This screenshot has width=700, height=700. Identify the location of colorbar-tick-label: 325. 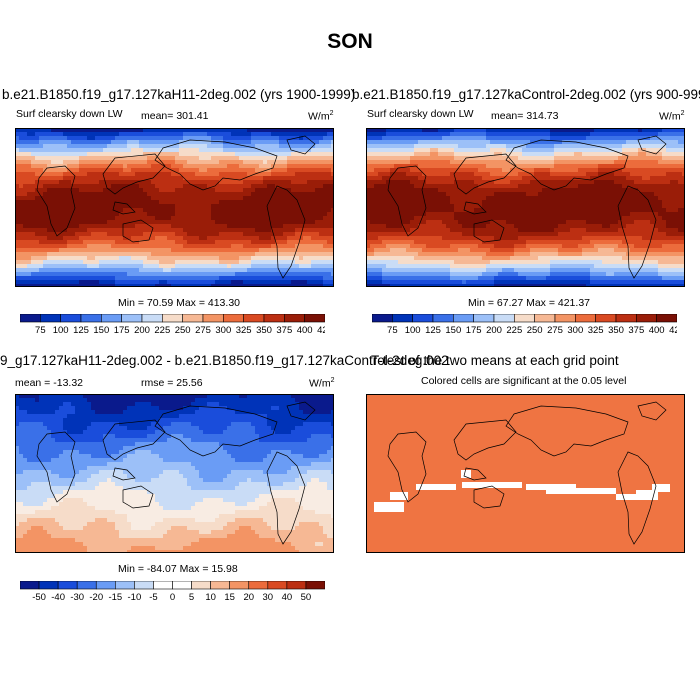
(596, 330).